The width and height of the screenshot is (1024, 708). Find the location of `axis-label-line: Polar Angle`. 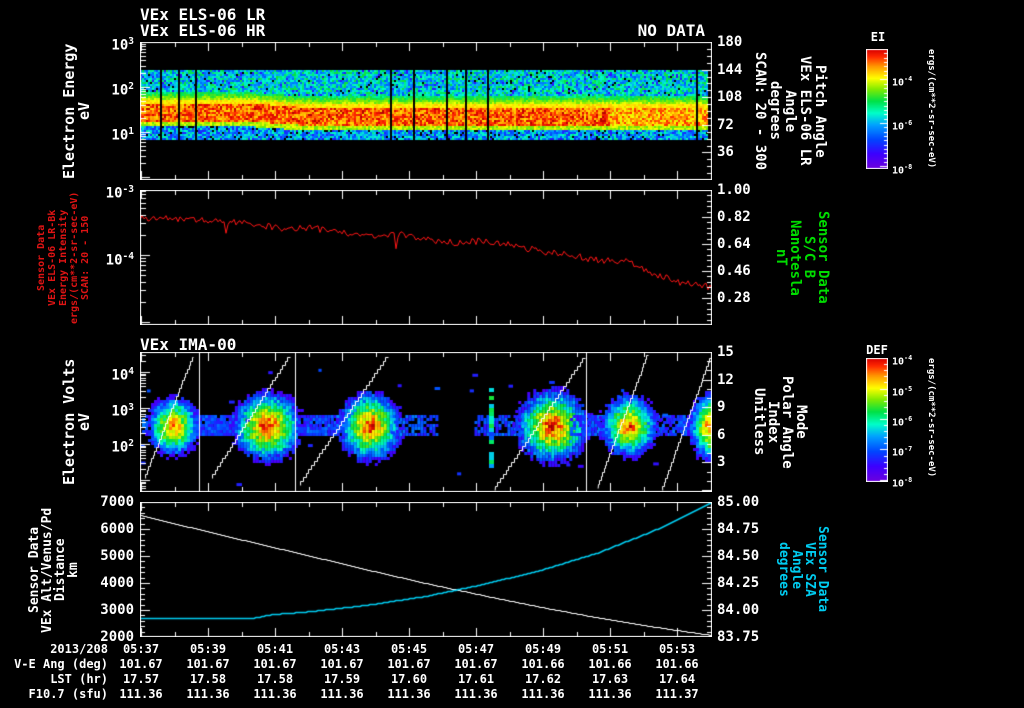

axis-label-line: Polar Angle is located at coordinates (787, 422).